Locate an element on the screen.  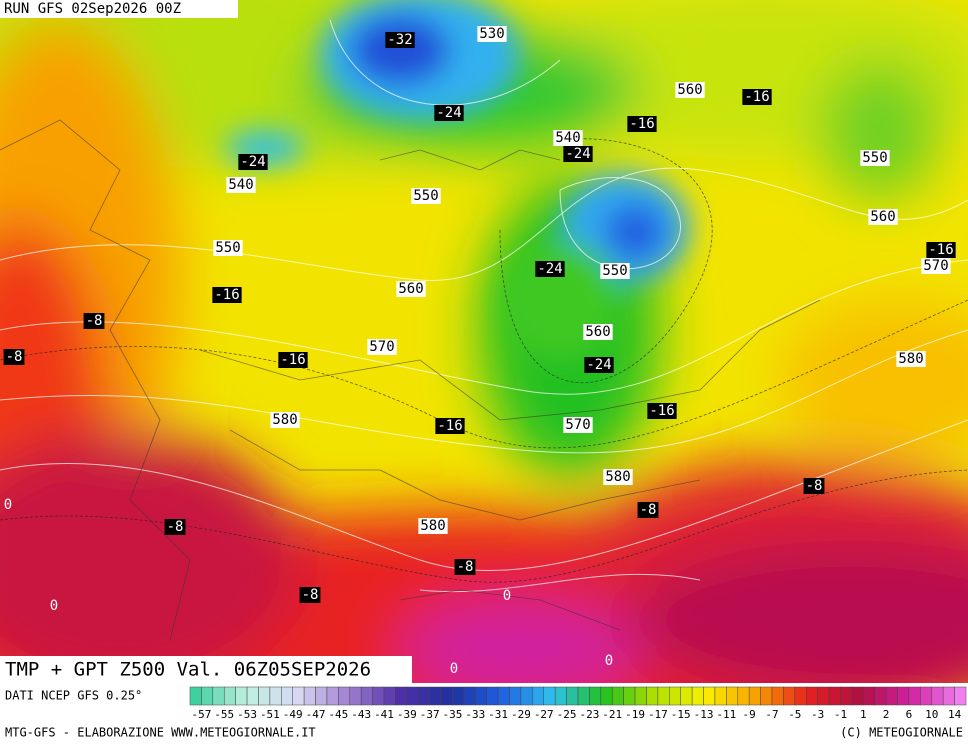
height-label: 550 is located at coordinates (875, 158).